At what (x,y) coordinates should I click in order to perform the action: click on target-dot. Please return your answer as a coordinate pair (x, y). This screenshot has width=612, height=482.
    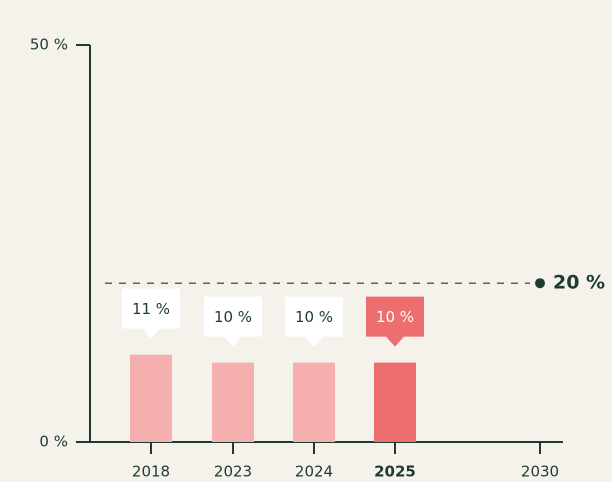
    Looking at the image, I should click on (540, 283).